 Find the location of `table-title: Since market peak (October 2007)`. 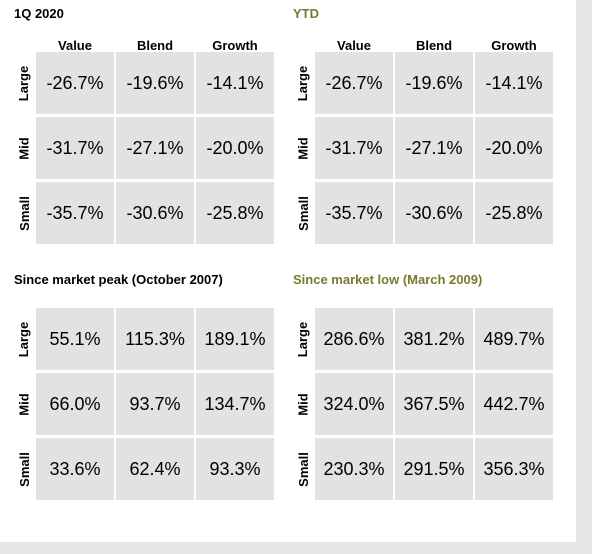

table-title: Since market peak (October 2007) is located at coordinates (118, 279).